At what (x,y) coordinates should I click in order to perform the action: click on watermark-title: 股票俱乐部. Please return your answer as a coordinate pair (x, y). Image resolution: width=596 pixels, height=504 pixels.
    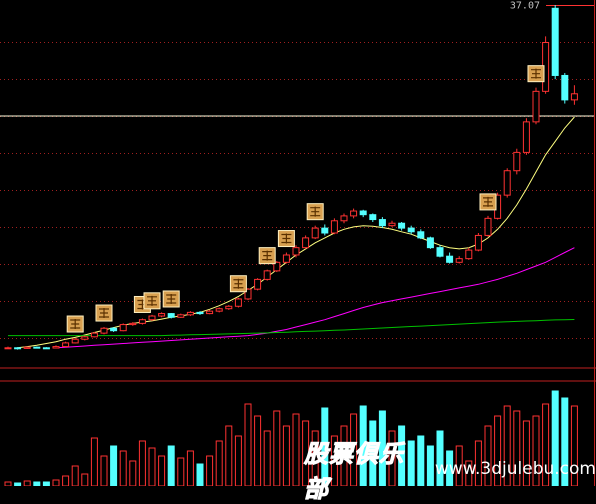
    Looking at the image, I should click on (354, 472).